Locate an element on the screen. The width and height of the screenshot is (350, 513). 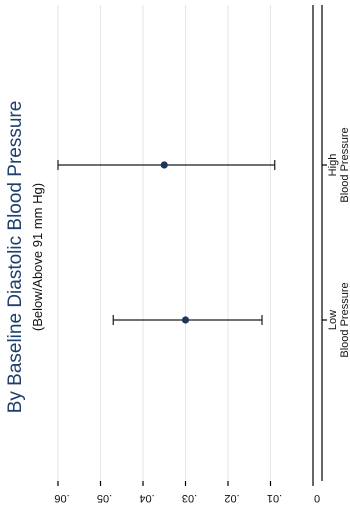
value-tick-label: .06 is located at coordinates (61, 498).